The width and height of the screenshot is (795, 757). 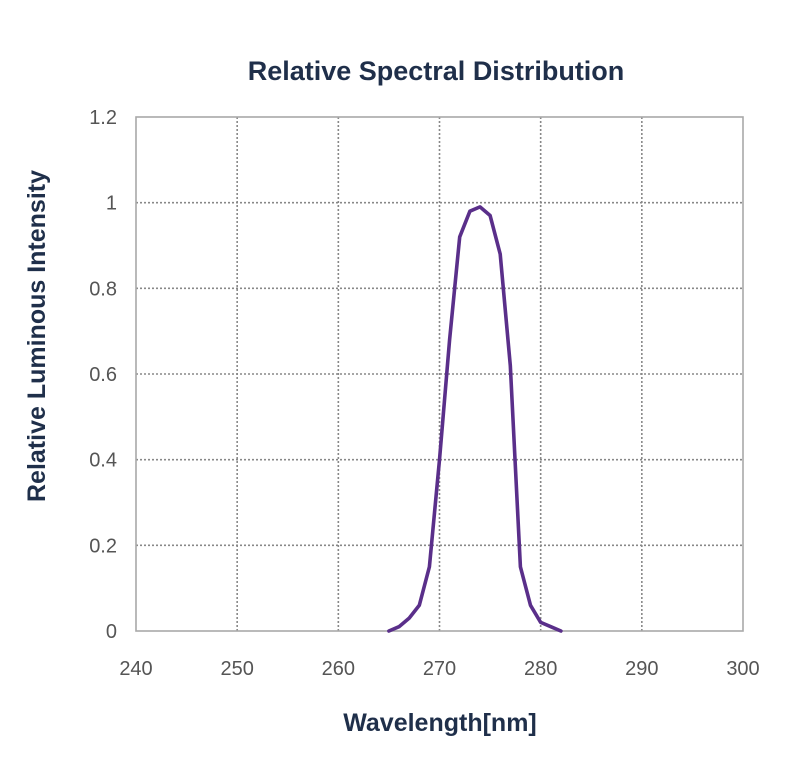 I want to click on y-tick-label-0.4: 0.4, so click(x=103, y=461).